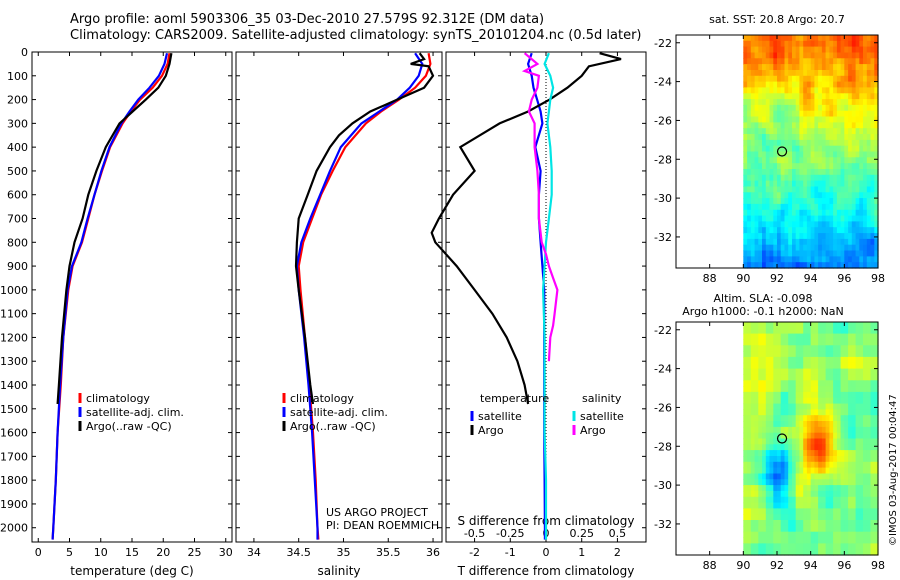  I want to click on x-axis-label: T difference from climatology, so click(546, 571).